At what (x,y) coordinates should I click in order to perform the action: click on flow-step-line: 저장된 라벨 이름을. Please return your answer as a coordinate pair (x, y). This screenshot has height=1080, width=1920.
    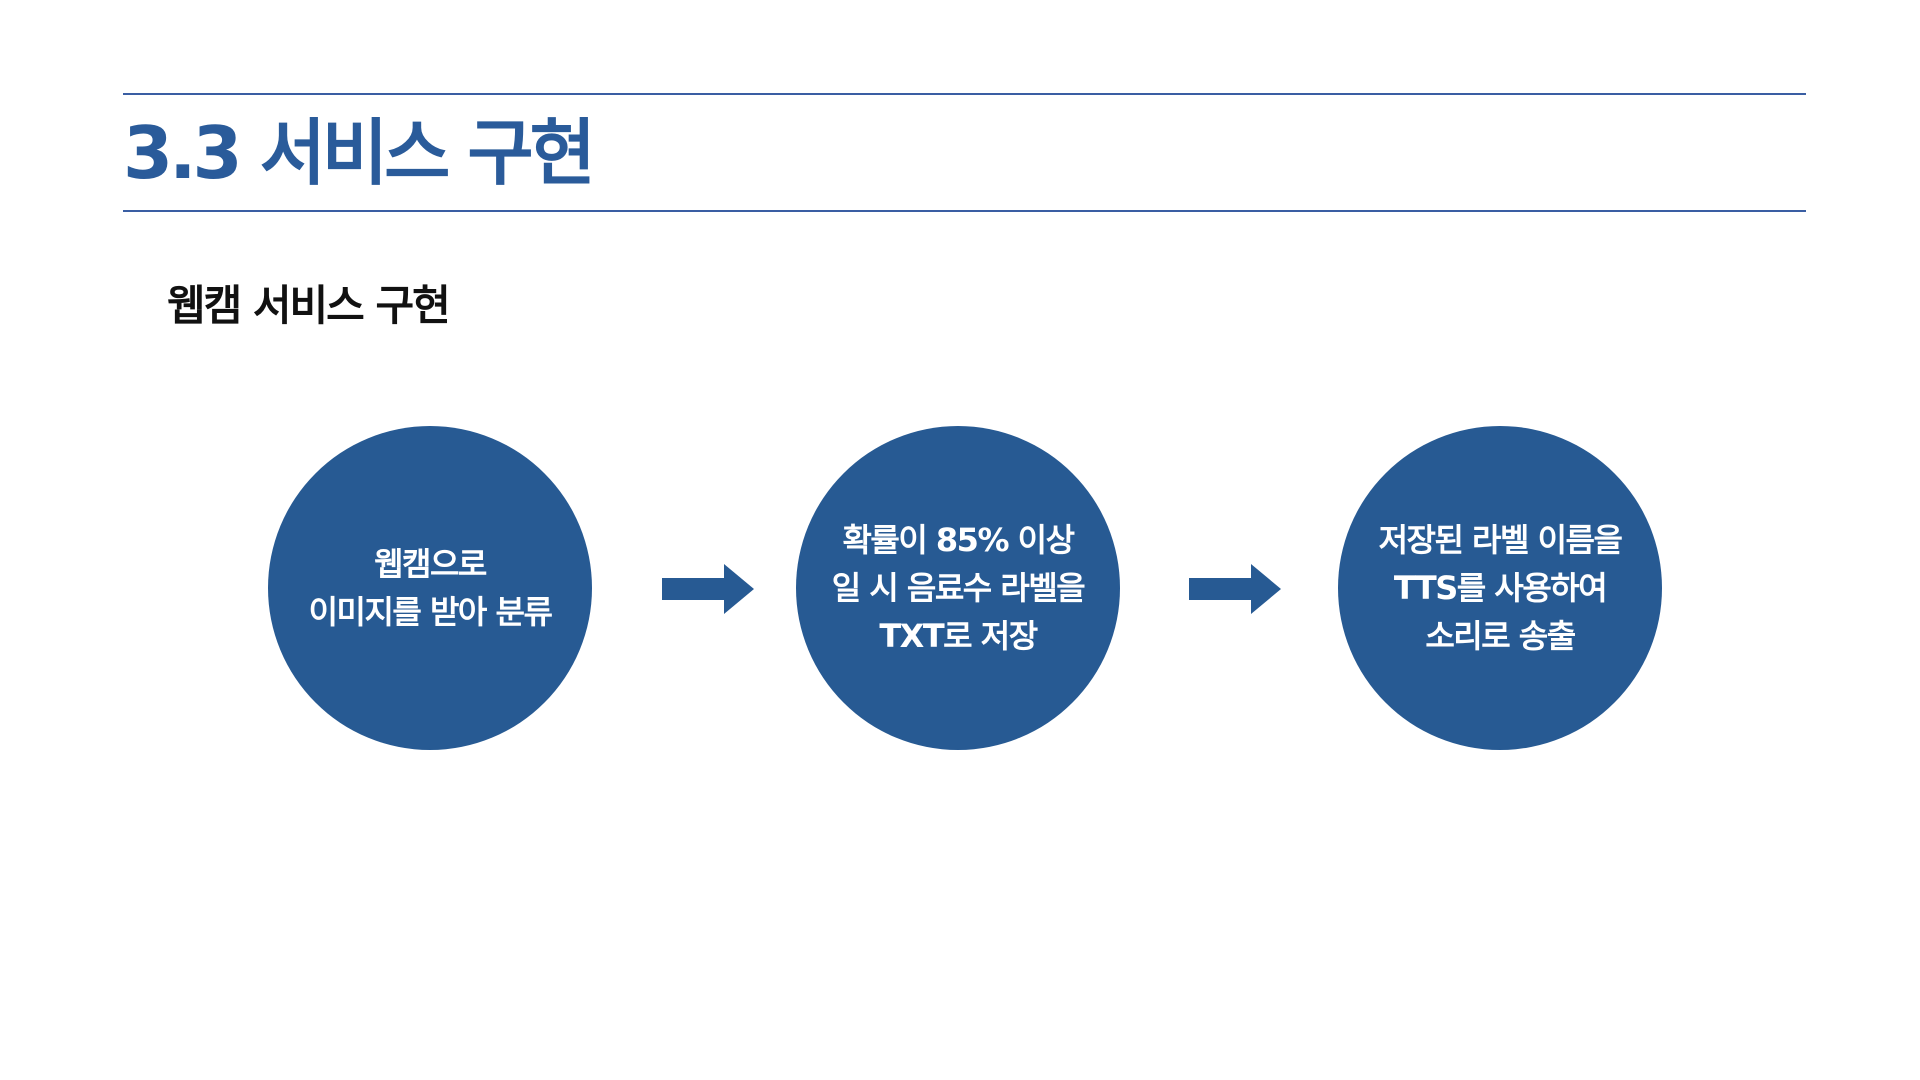
    Looking at the image, I should click on (1500, 540).